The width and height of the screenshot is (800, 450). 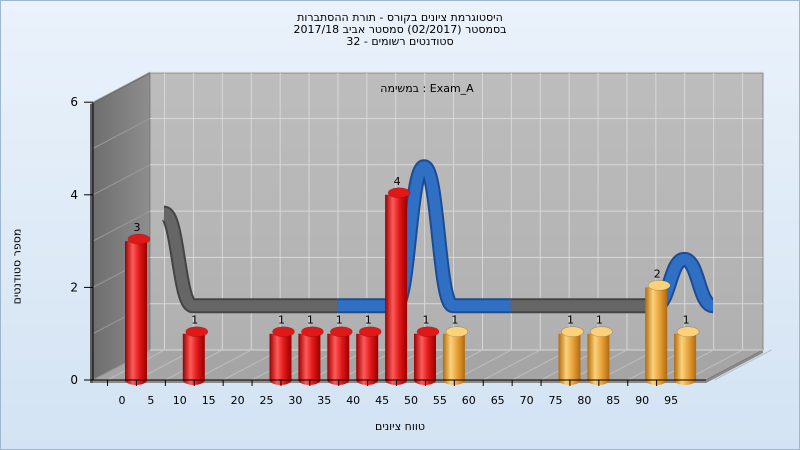 What do you see at coordinates (400, 426) in the screenshot?
I see `x-axis-label: טווח ציונים` at bounding box center [400, 426].